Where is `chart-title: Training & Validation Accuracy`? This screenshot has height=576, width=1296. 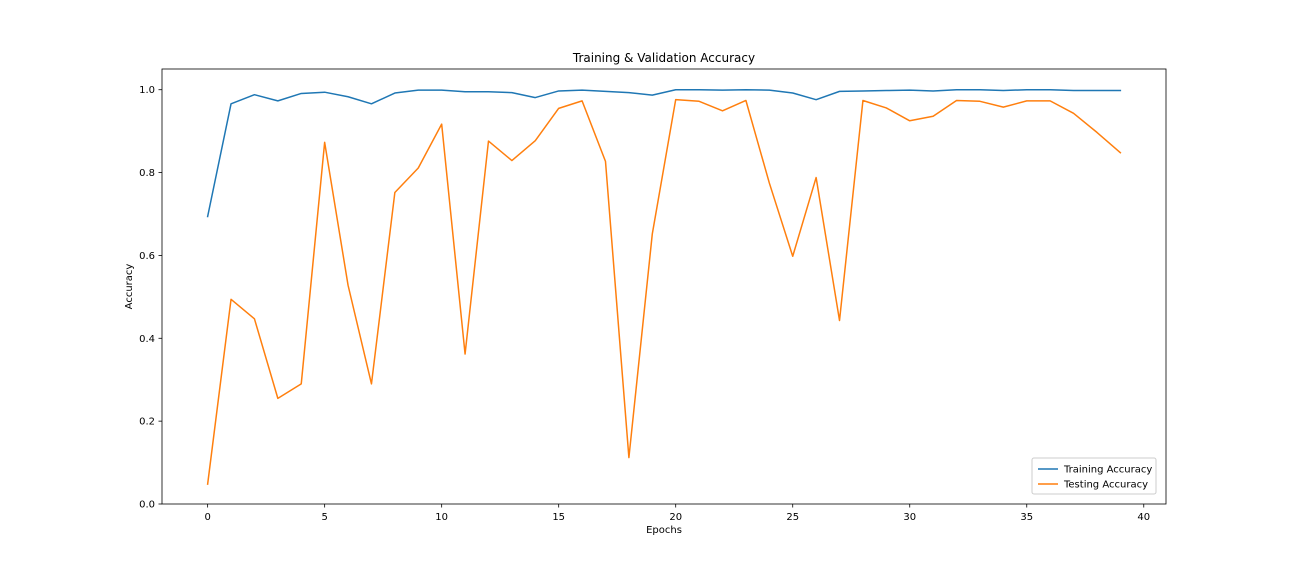 chart-title: Training & Validation Accuracy is located at coordinates (663, 58).